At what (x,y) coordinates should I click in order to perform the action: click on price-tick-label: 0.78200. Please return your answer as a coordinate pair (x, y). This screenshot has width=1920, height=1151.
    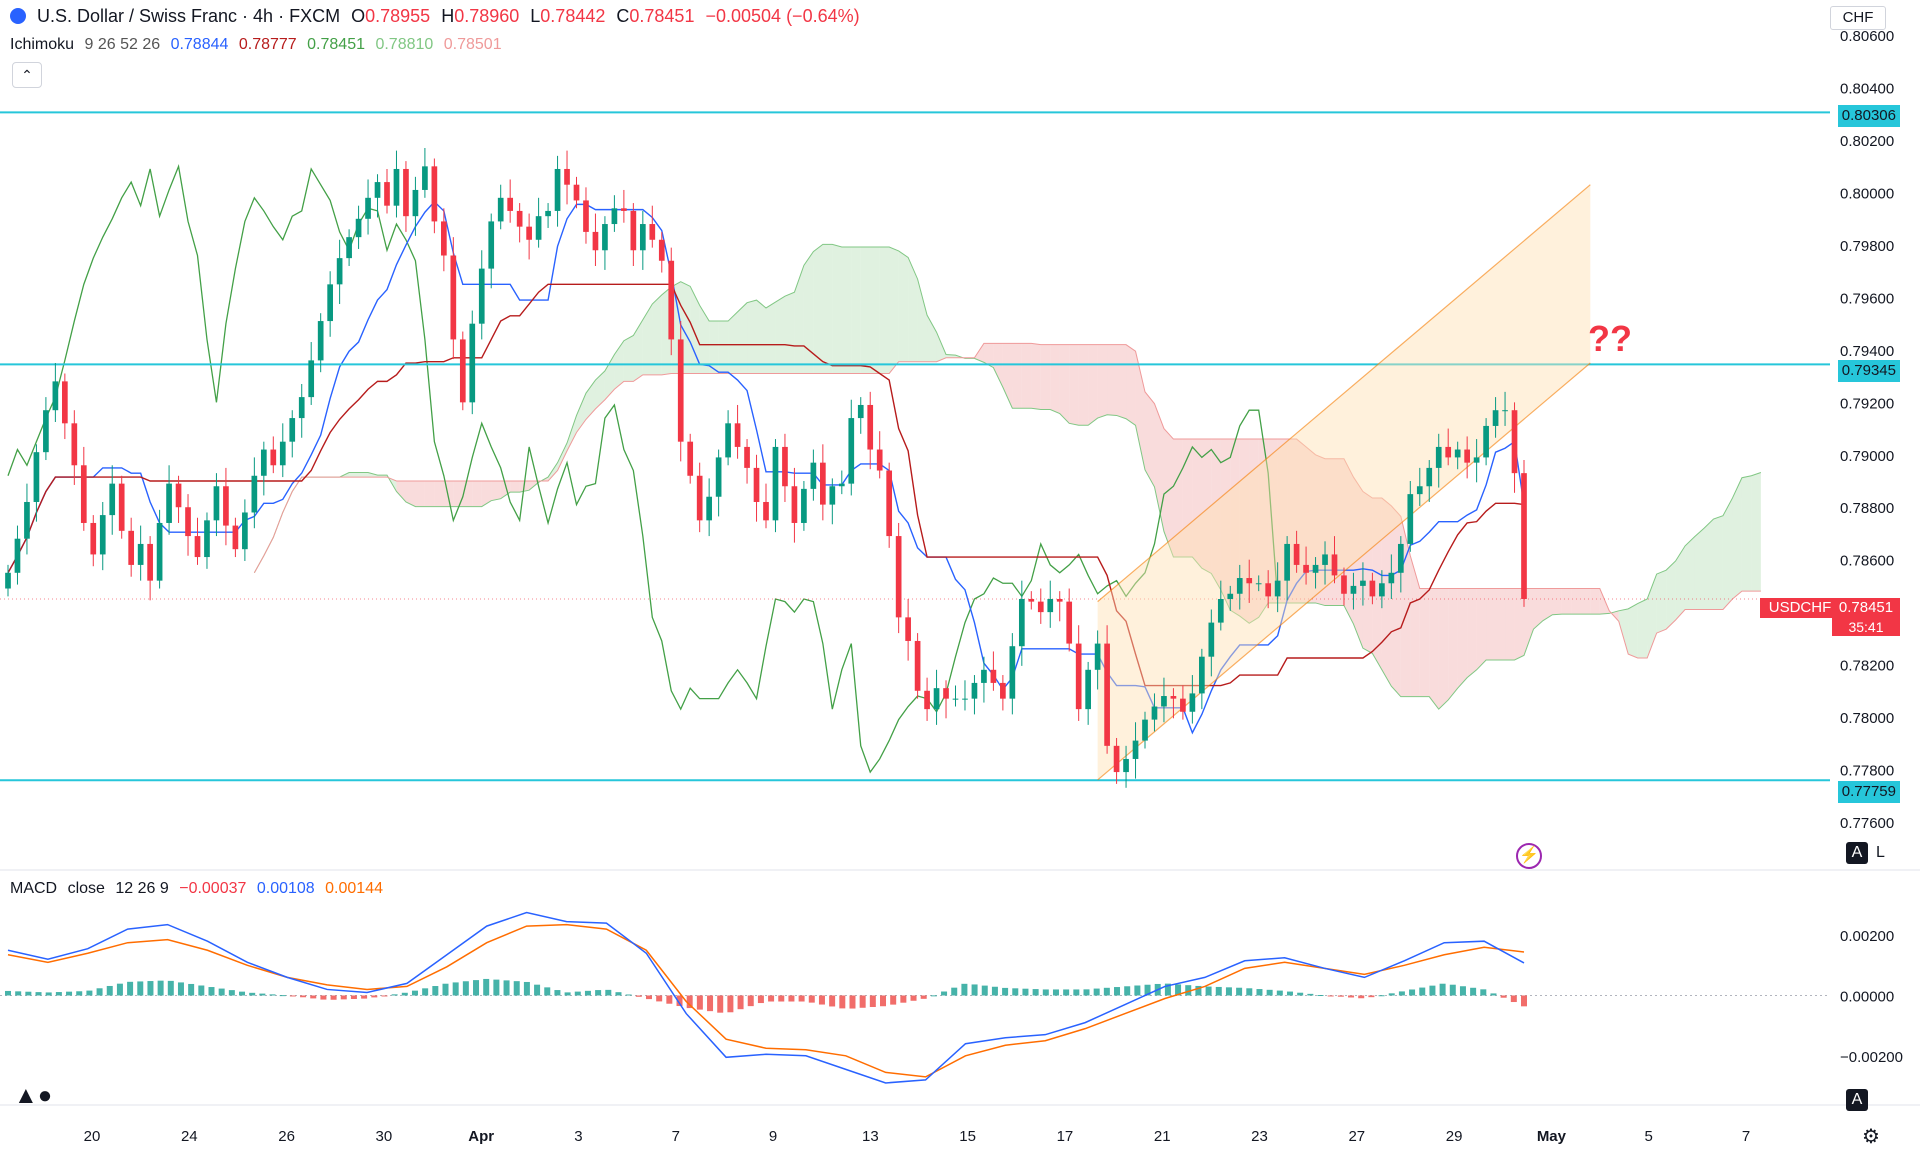
    Looking at the image, I should click on (1867, 666).